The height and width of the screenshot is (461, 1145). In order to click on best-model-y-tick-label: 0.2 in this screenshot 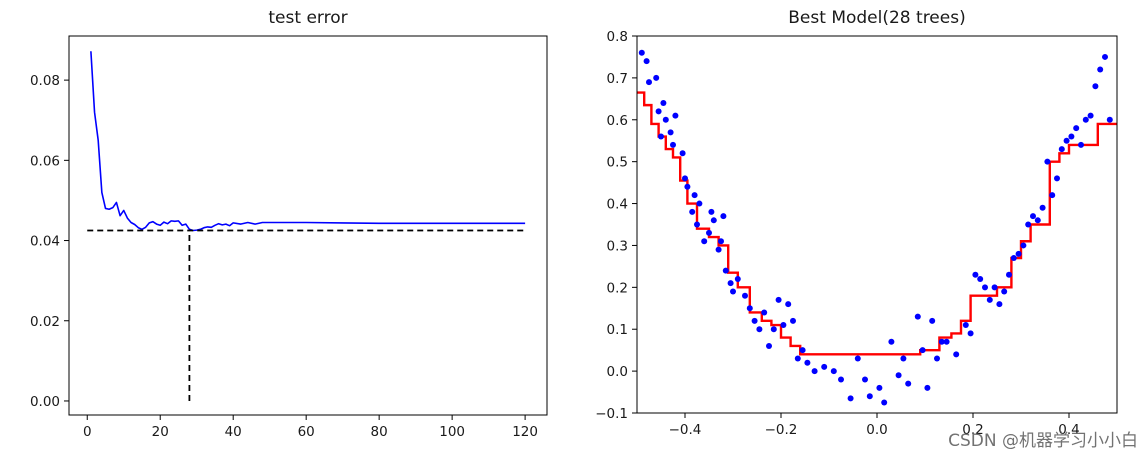, I will do `click(617, 288)`.